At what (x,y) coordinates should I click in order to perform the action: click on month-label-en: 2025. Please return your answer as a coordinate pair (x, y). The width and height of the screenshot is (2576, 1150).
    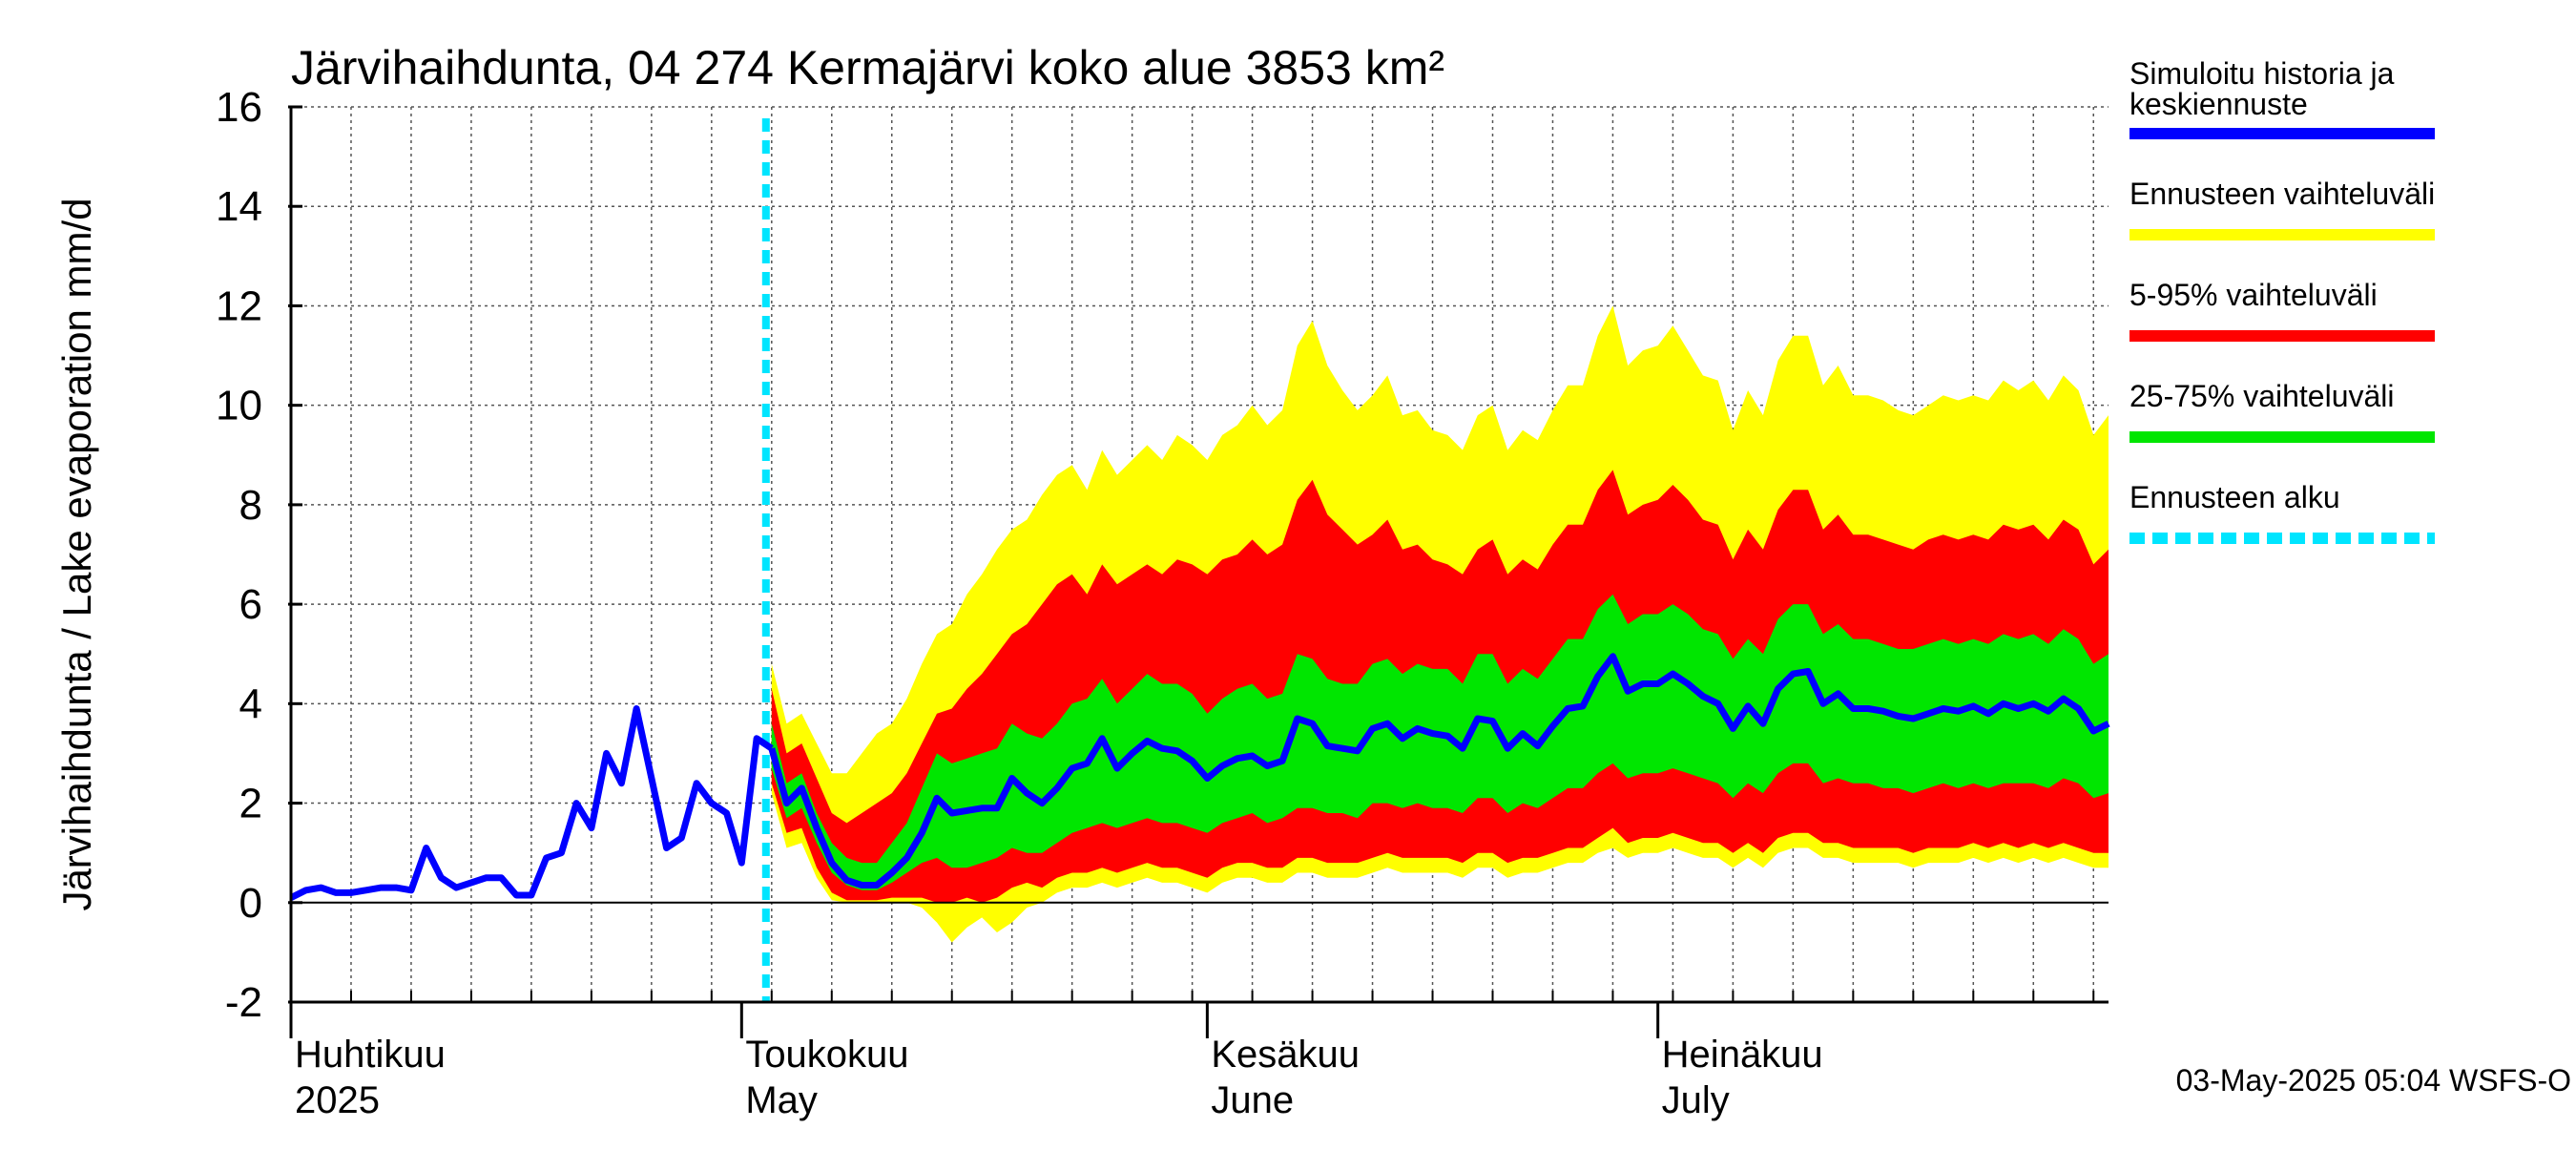
    Looking at the image, I should click on (337, 1100).